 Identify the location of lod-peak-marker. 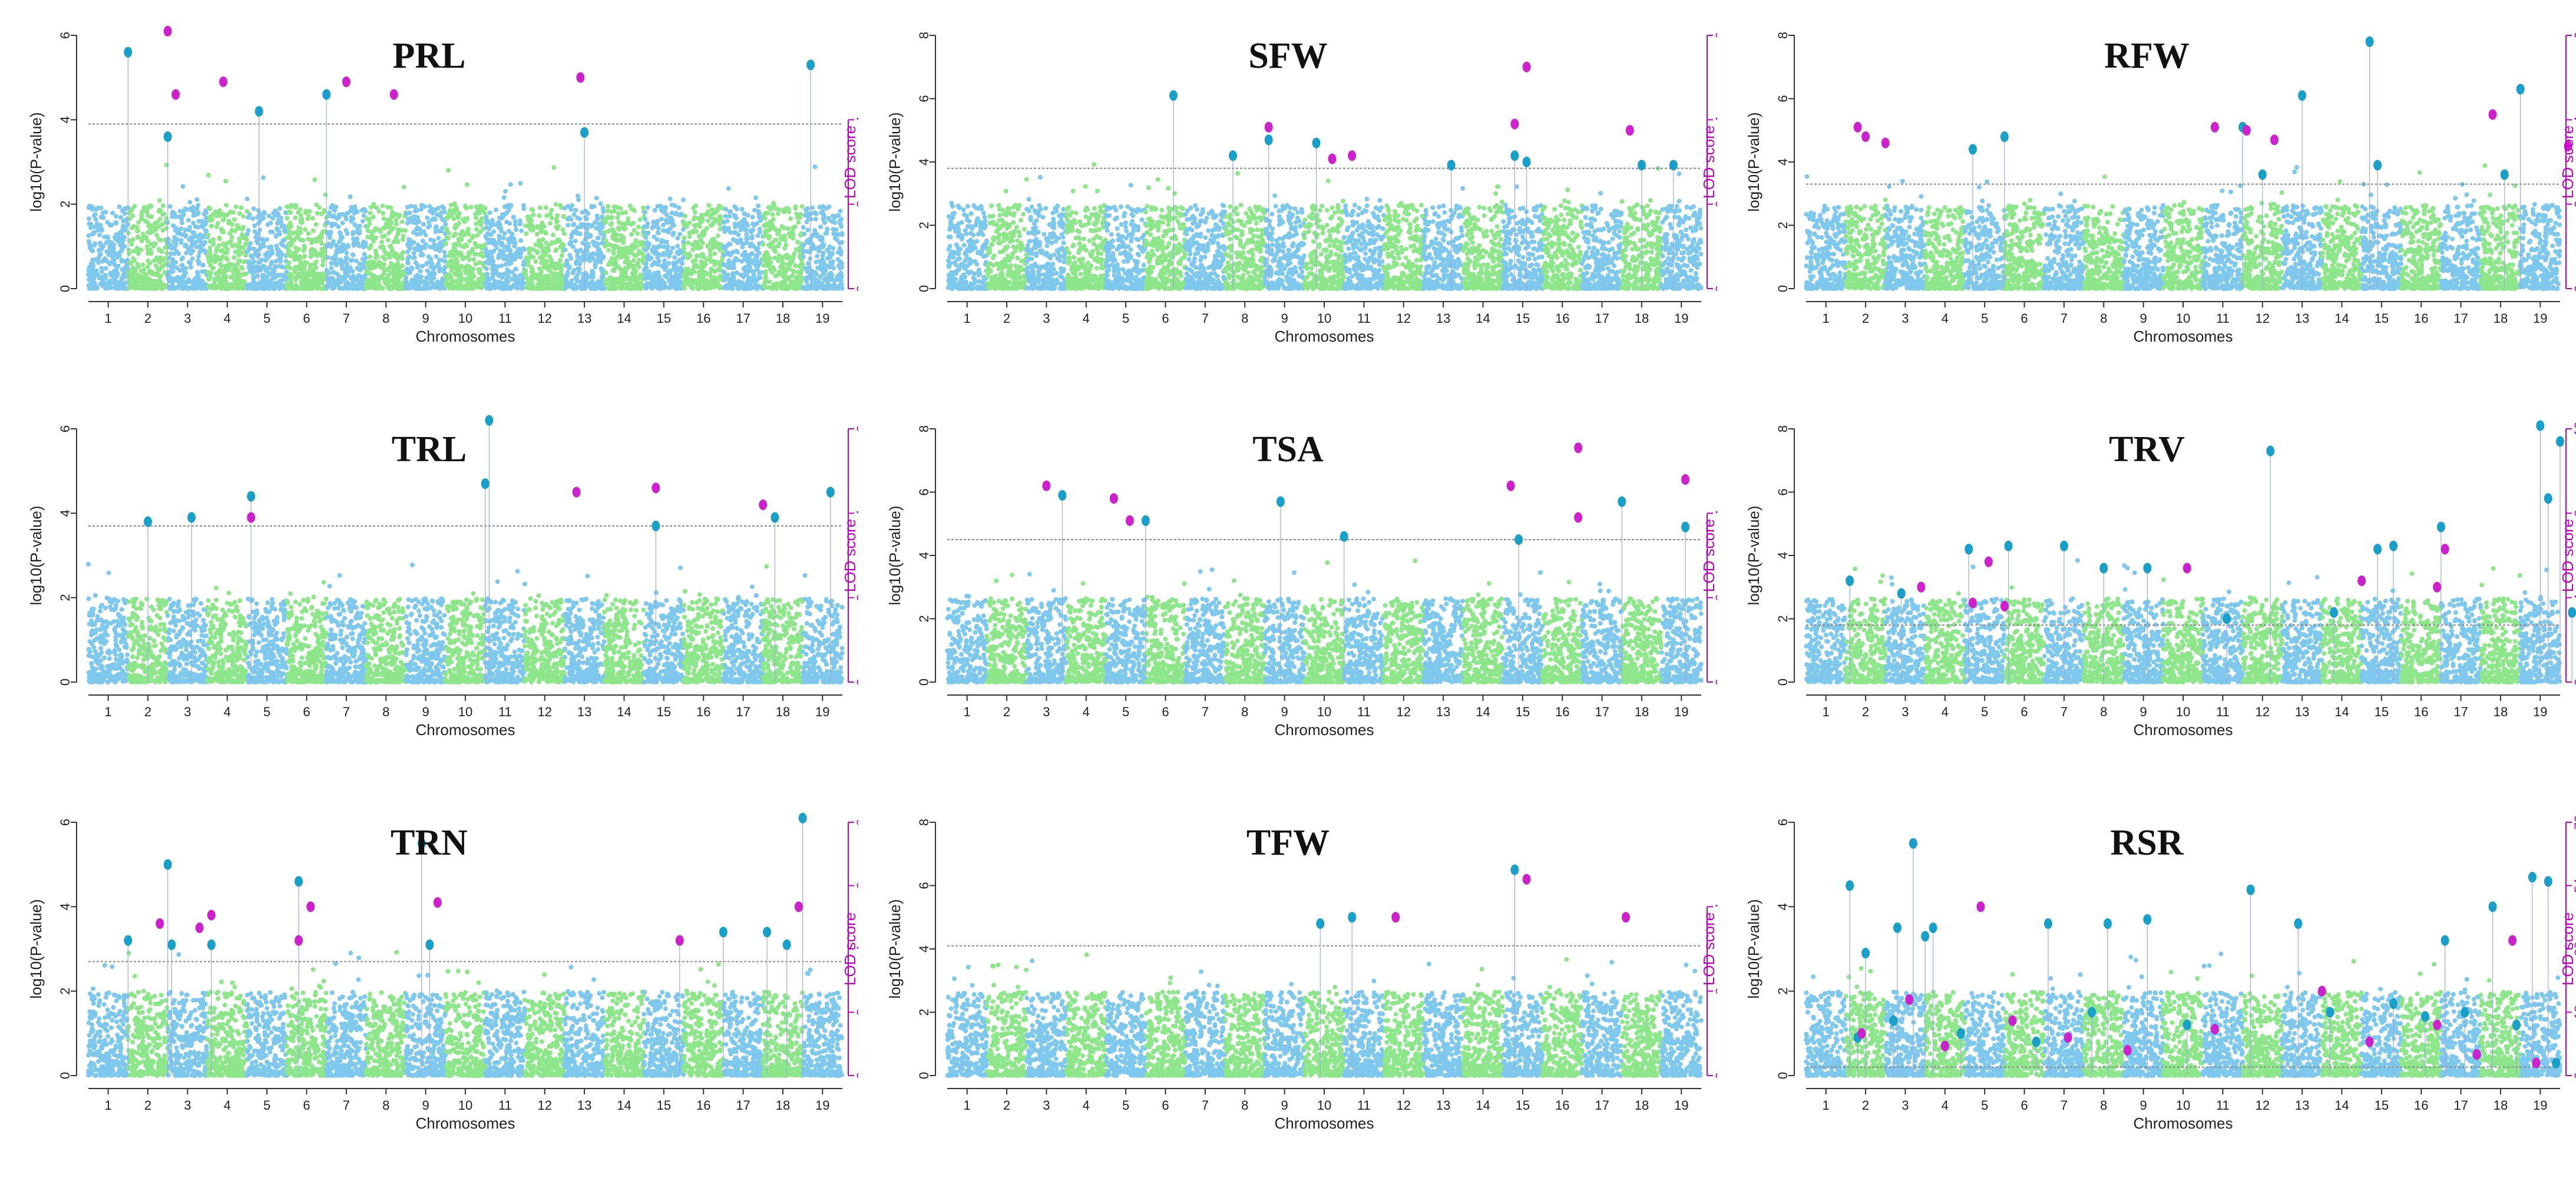
(223, 81).